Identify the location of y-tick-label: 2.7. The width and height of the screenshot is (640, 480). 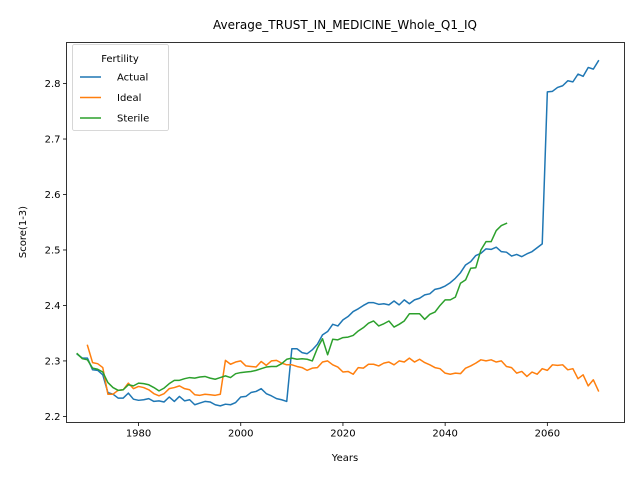
(53, 140).